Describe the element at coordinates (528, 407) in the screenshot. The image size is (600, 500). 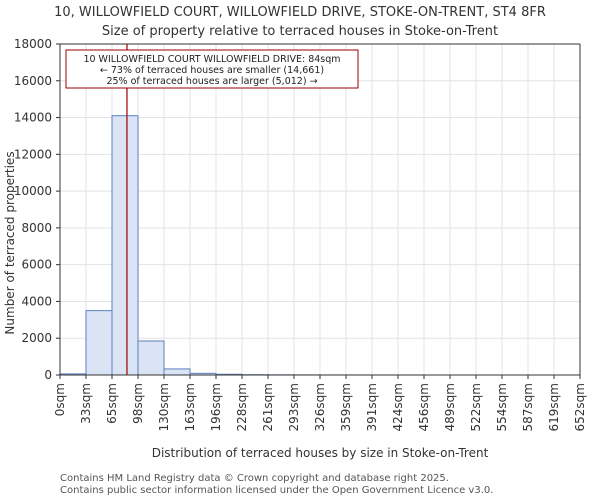
I see `x-tick-label-18: 587sqm` at that location.